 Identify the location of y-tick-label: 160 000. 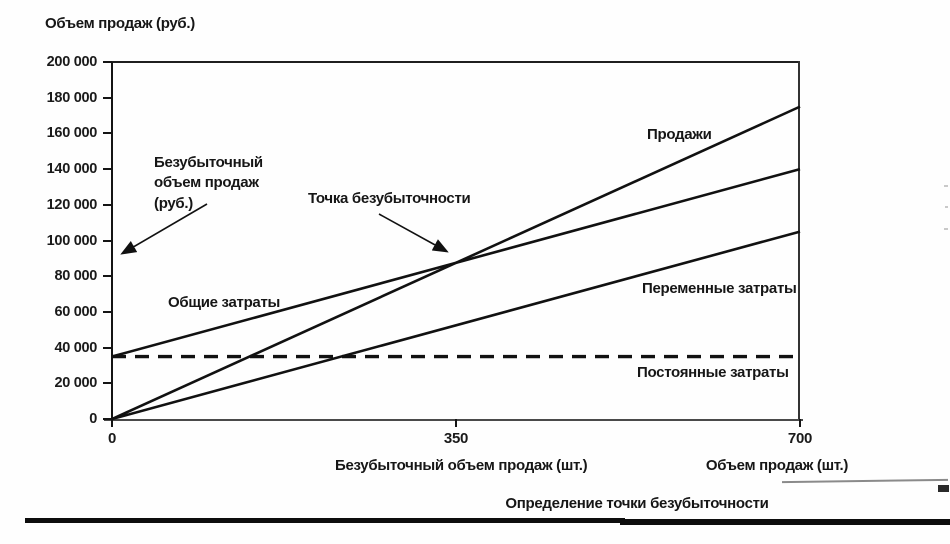
(72, 133).